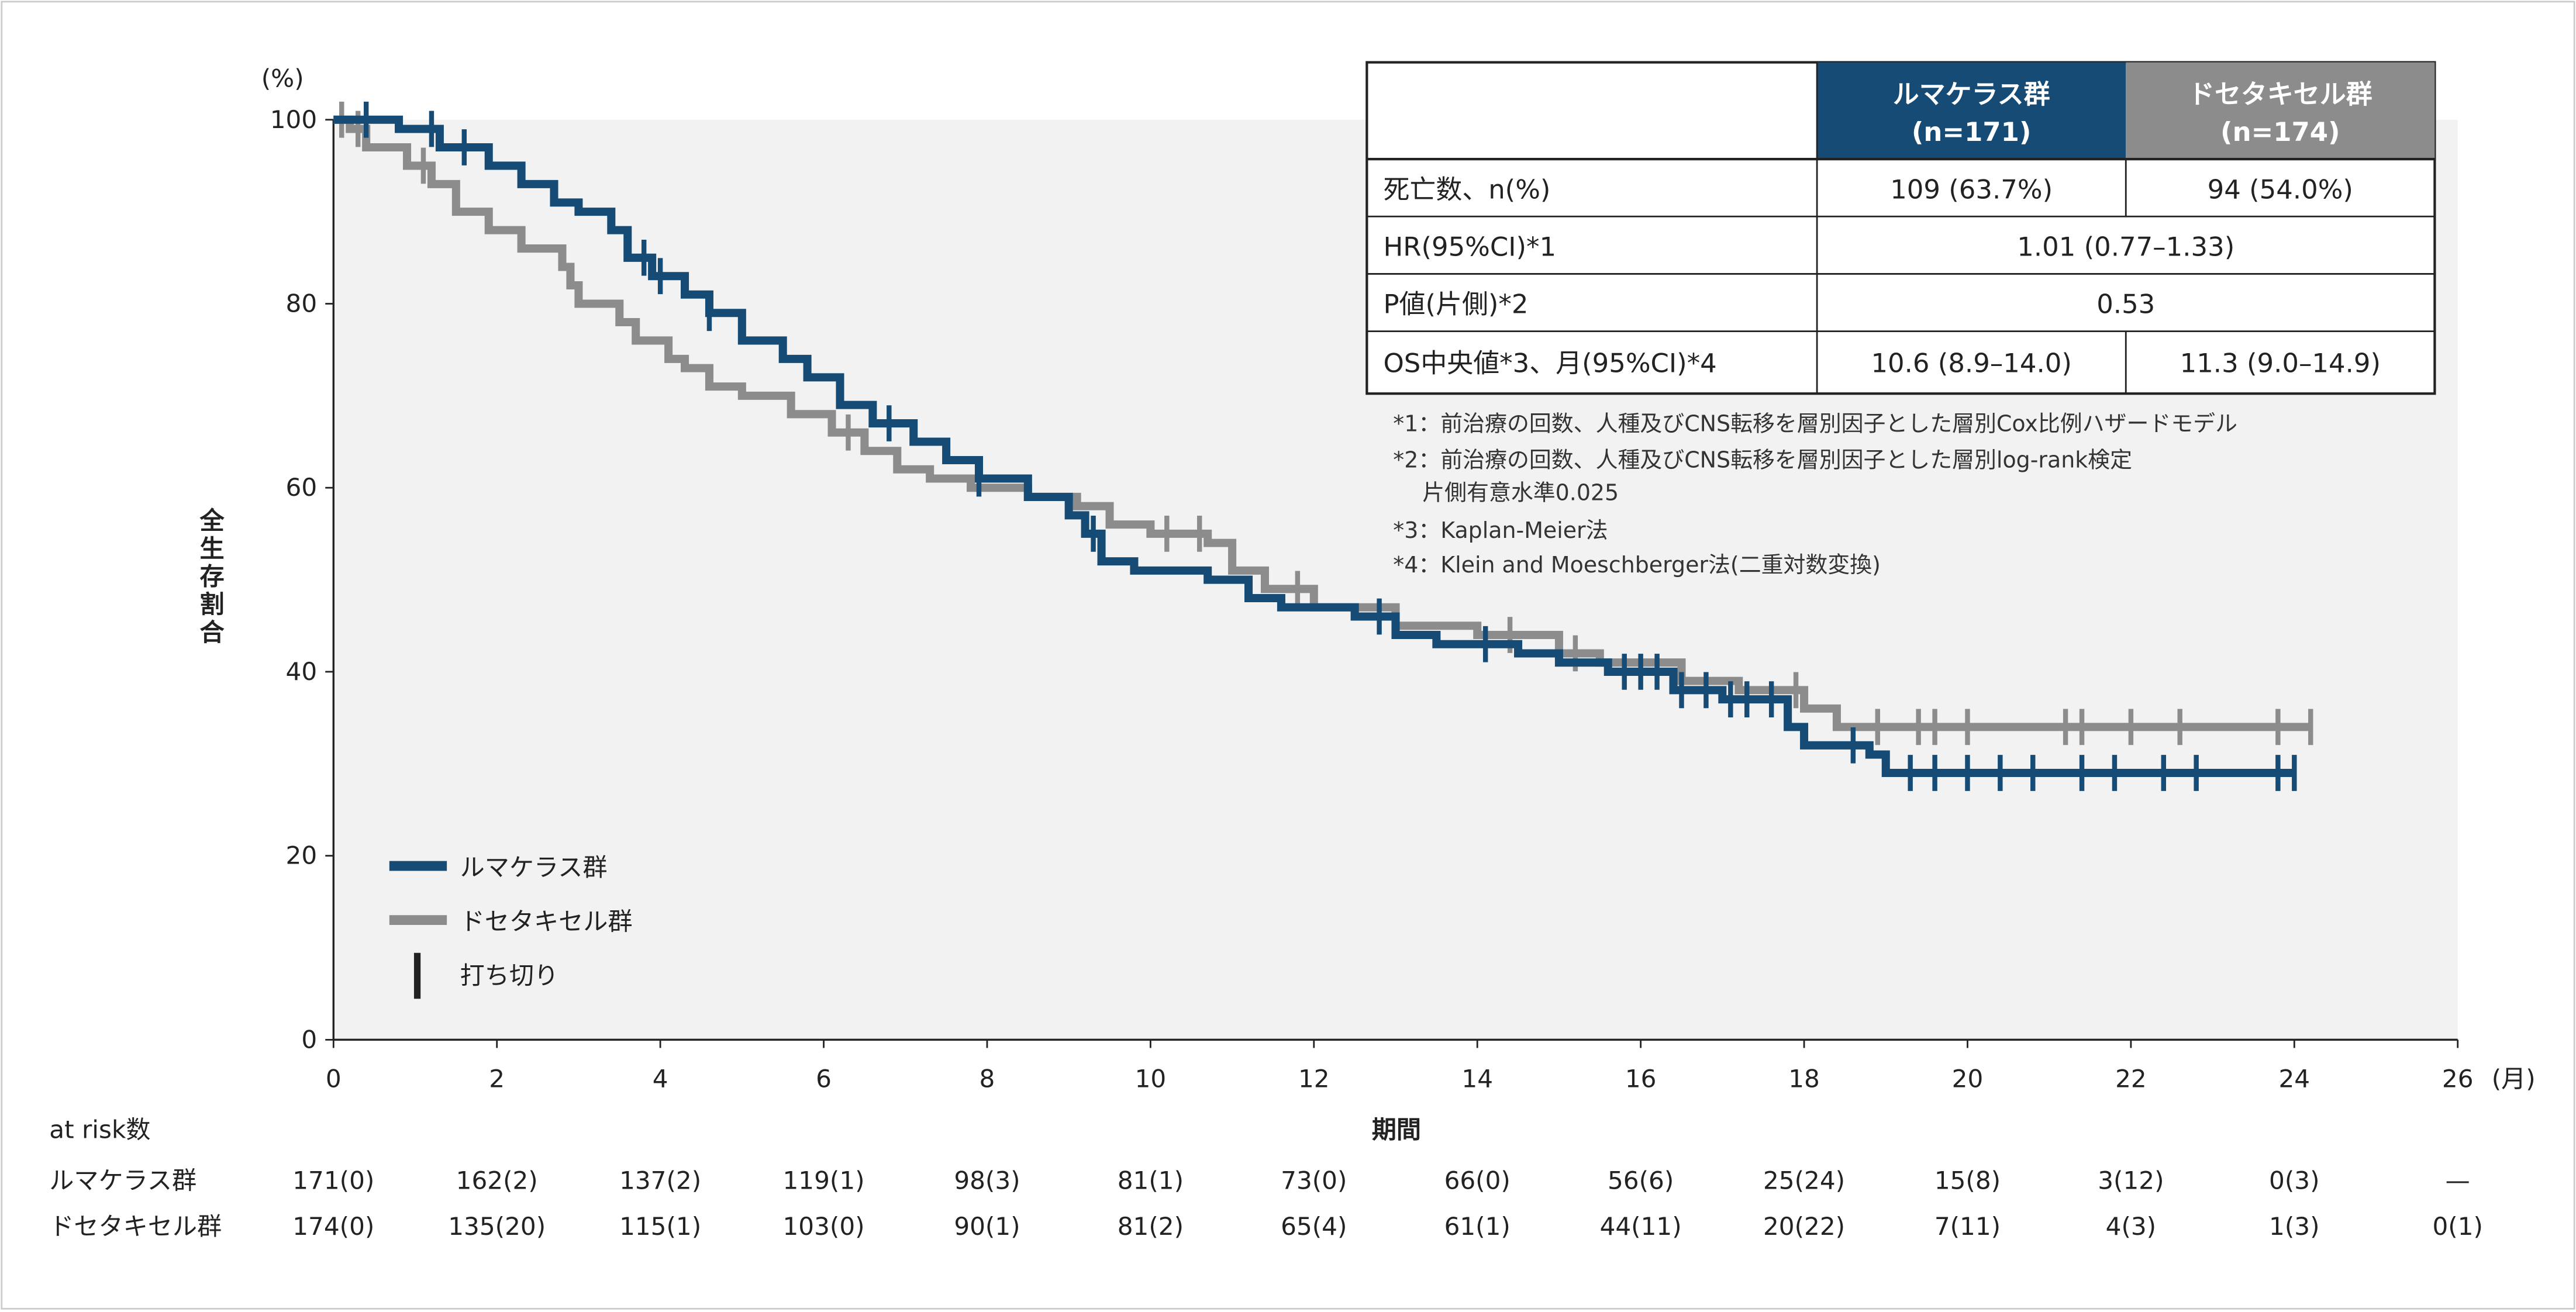 The image size is (2576, 1312). I want to click on y-tick-label: 60, so click(302, 488).